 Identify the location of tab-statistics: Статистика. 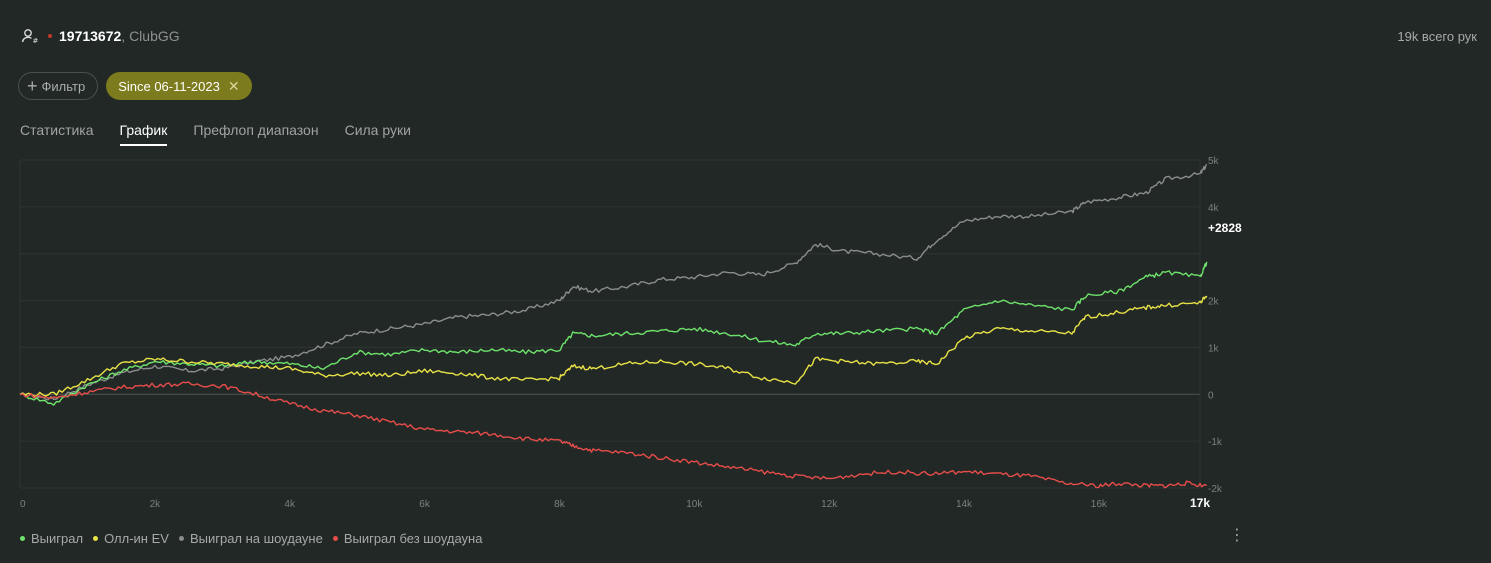
(57, 130).